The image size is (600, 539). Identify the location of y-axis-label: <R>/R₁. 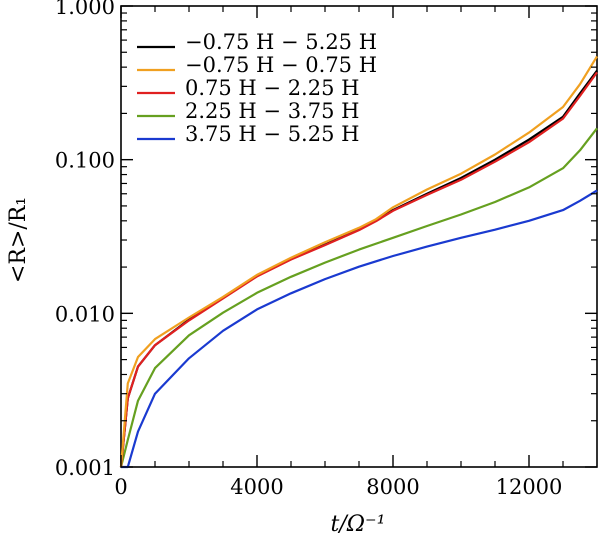
(18, 240).